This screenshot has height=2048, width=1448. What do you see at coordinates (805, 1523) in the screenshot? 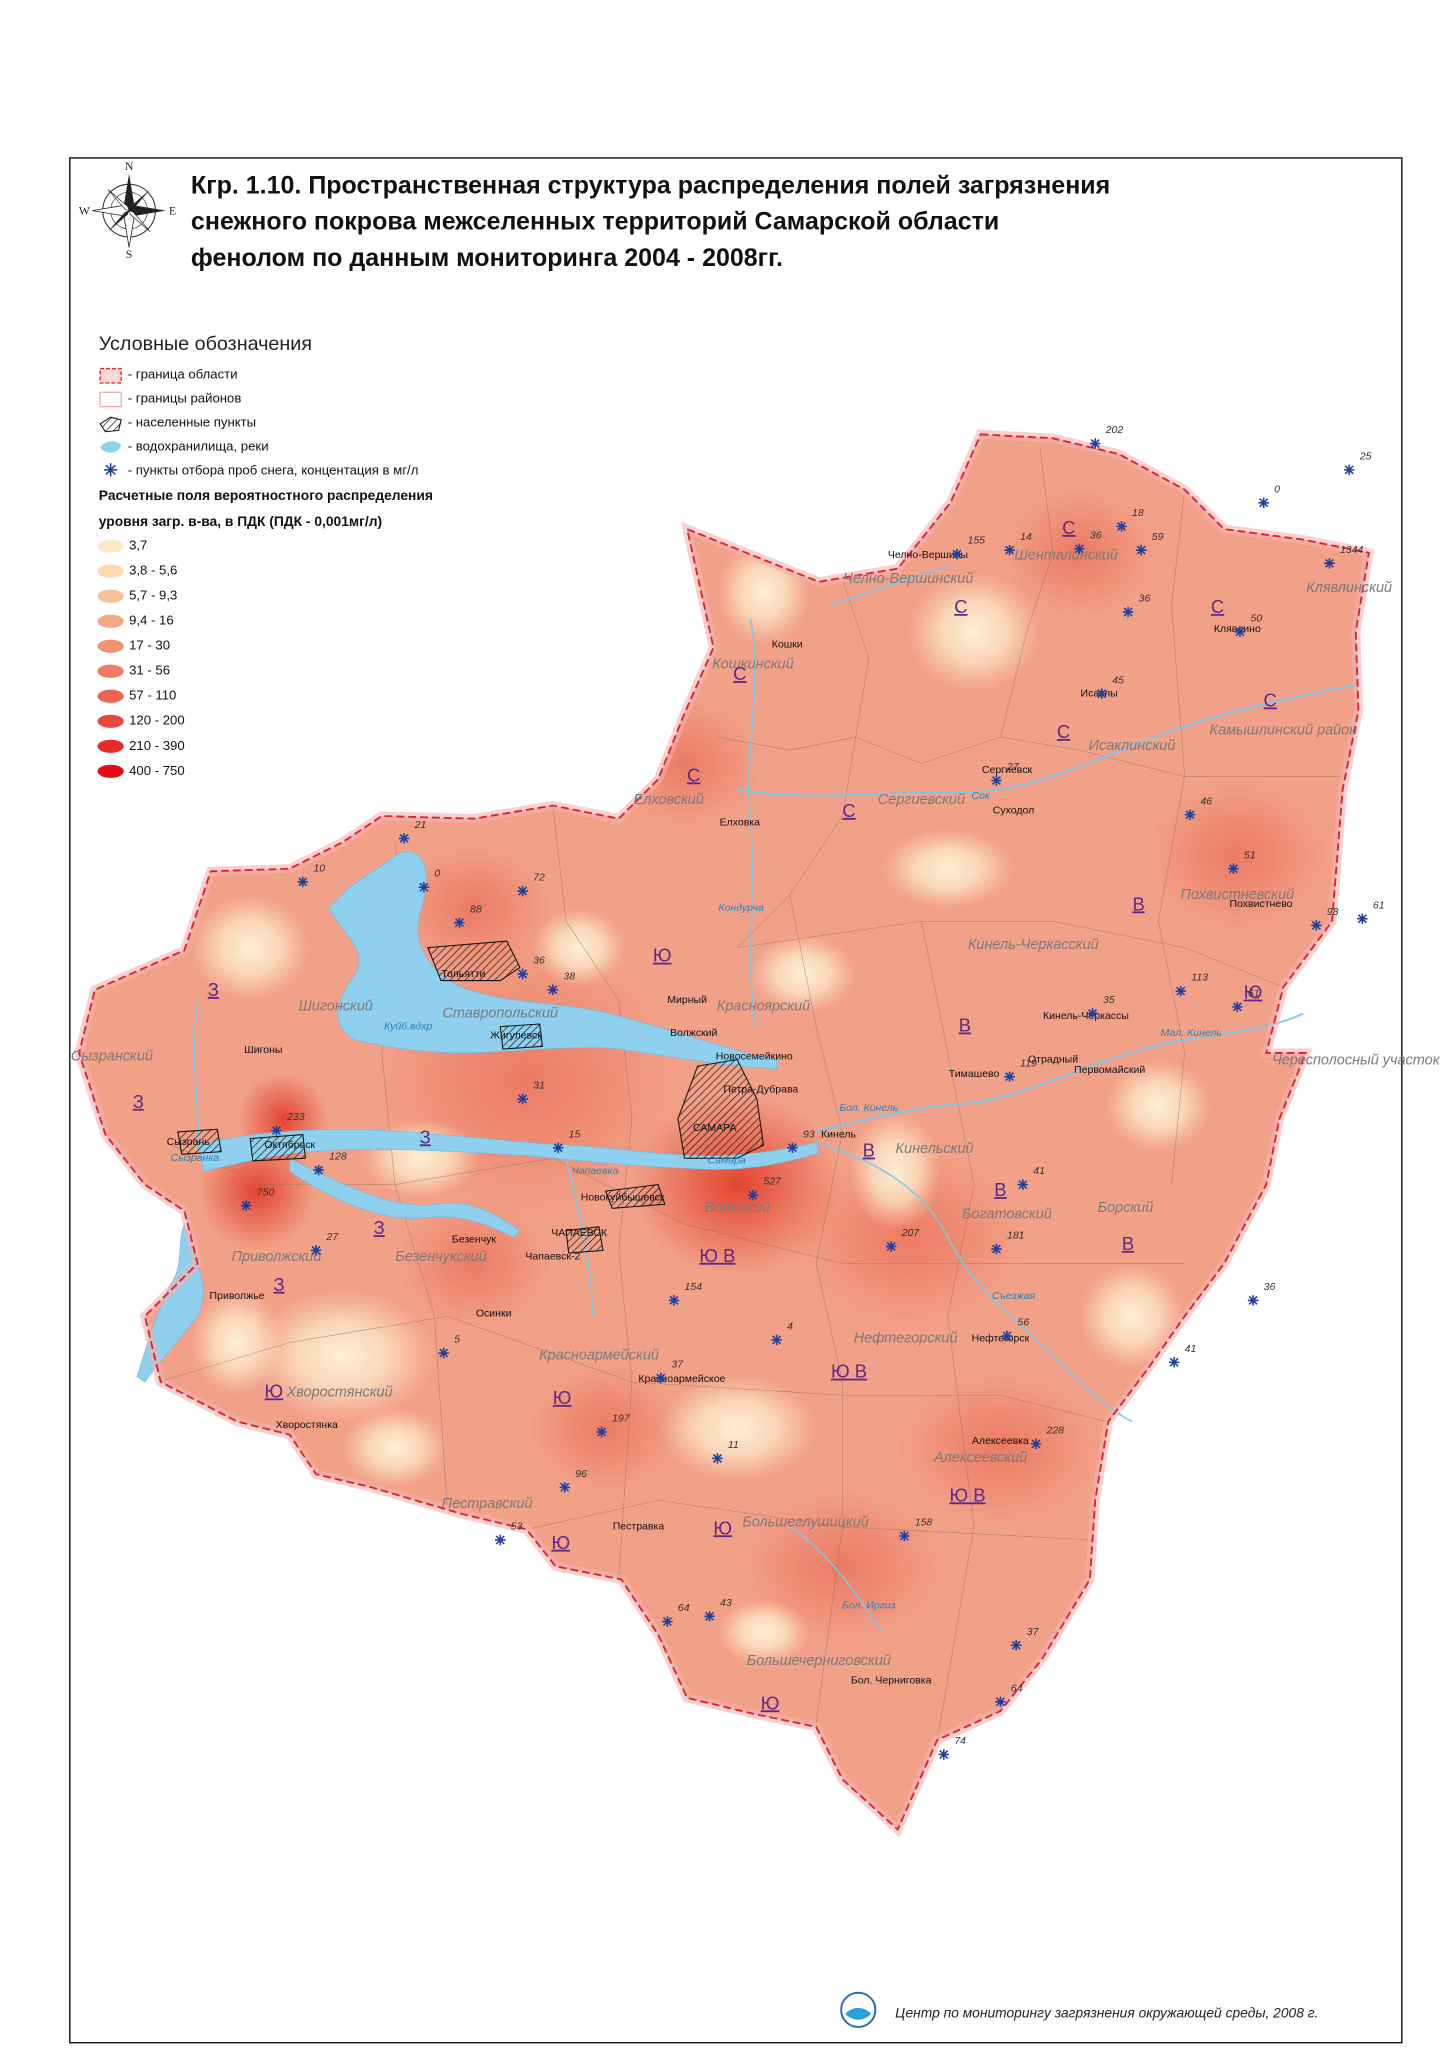
I see `district-label: Большеглушицкий` at bounding box center [805, 1523].